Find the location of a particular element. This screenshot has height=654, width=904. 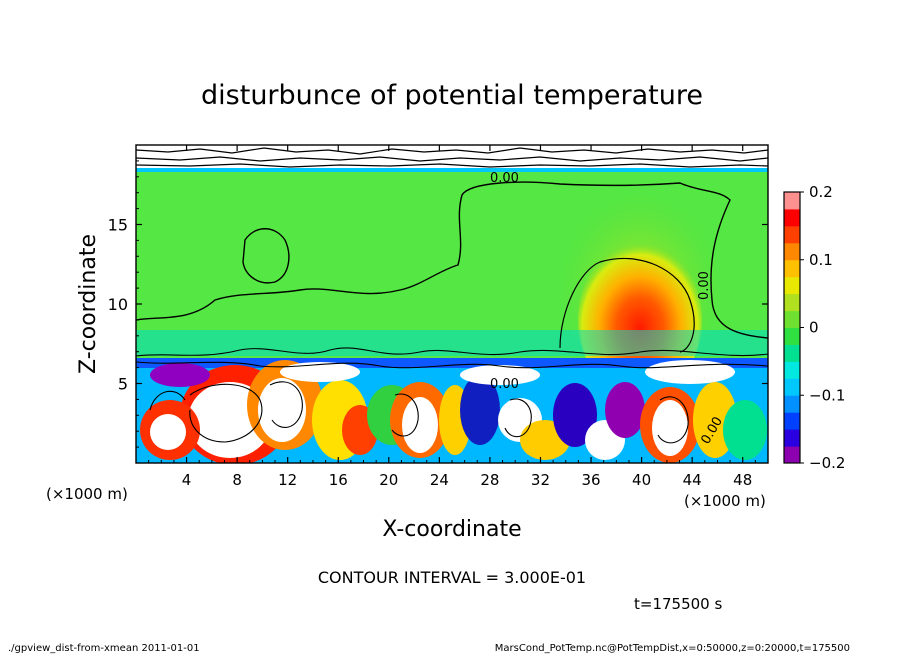

x-axis-label: X-coordinate is located at coordinates (451, 529).